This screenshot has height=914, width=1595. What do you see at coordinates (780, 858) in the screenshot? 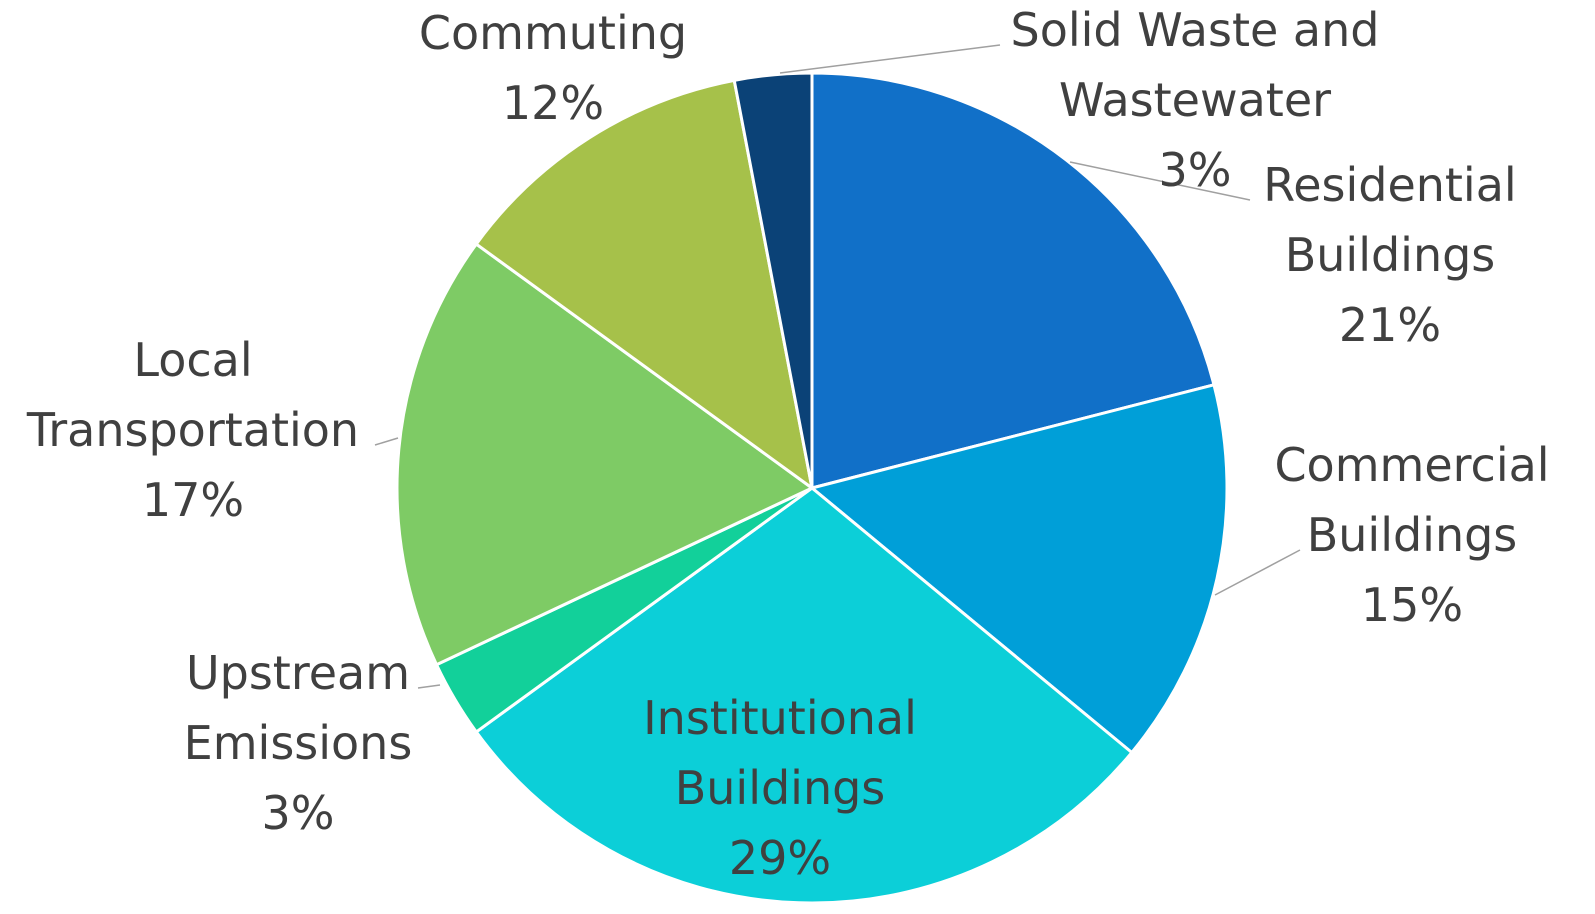
I see `value-label: 29%` at bounding box center [780, 858].